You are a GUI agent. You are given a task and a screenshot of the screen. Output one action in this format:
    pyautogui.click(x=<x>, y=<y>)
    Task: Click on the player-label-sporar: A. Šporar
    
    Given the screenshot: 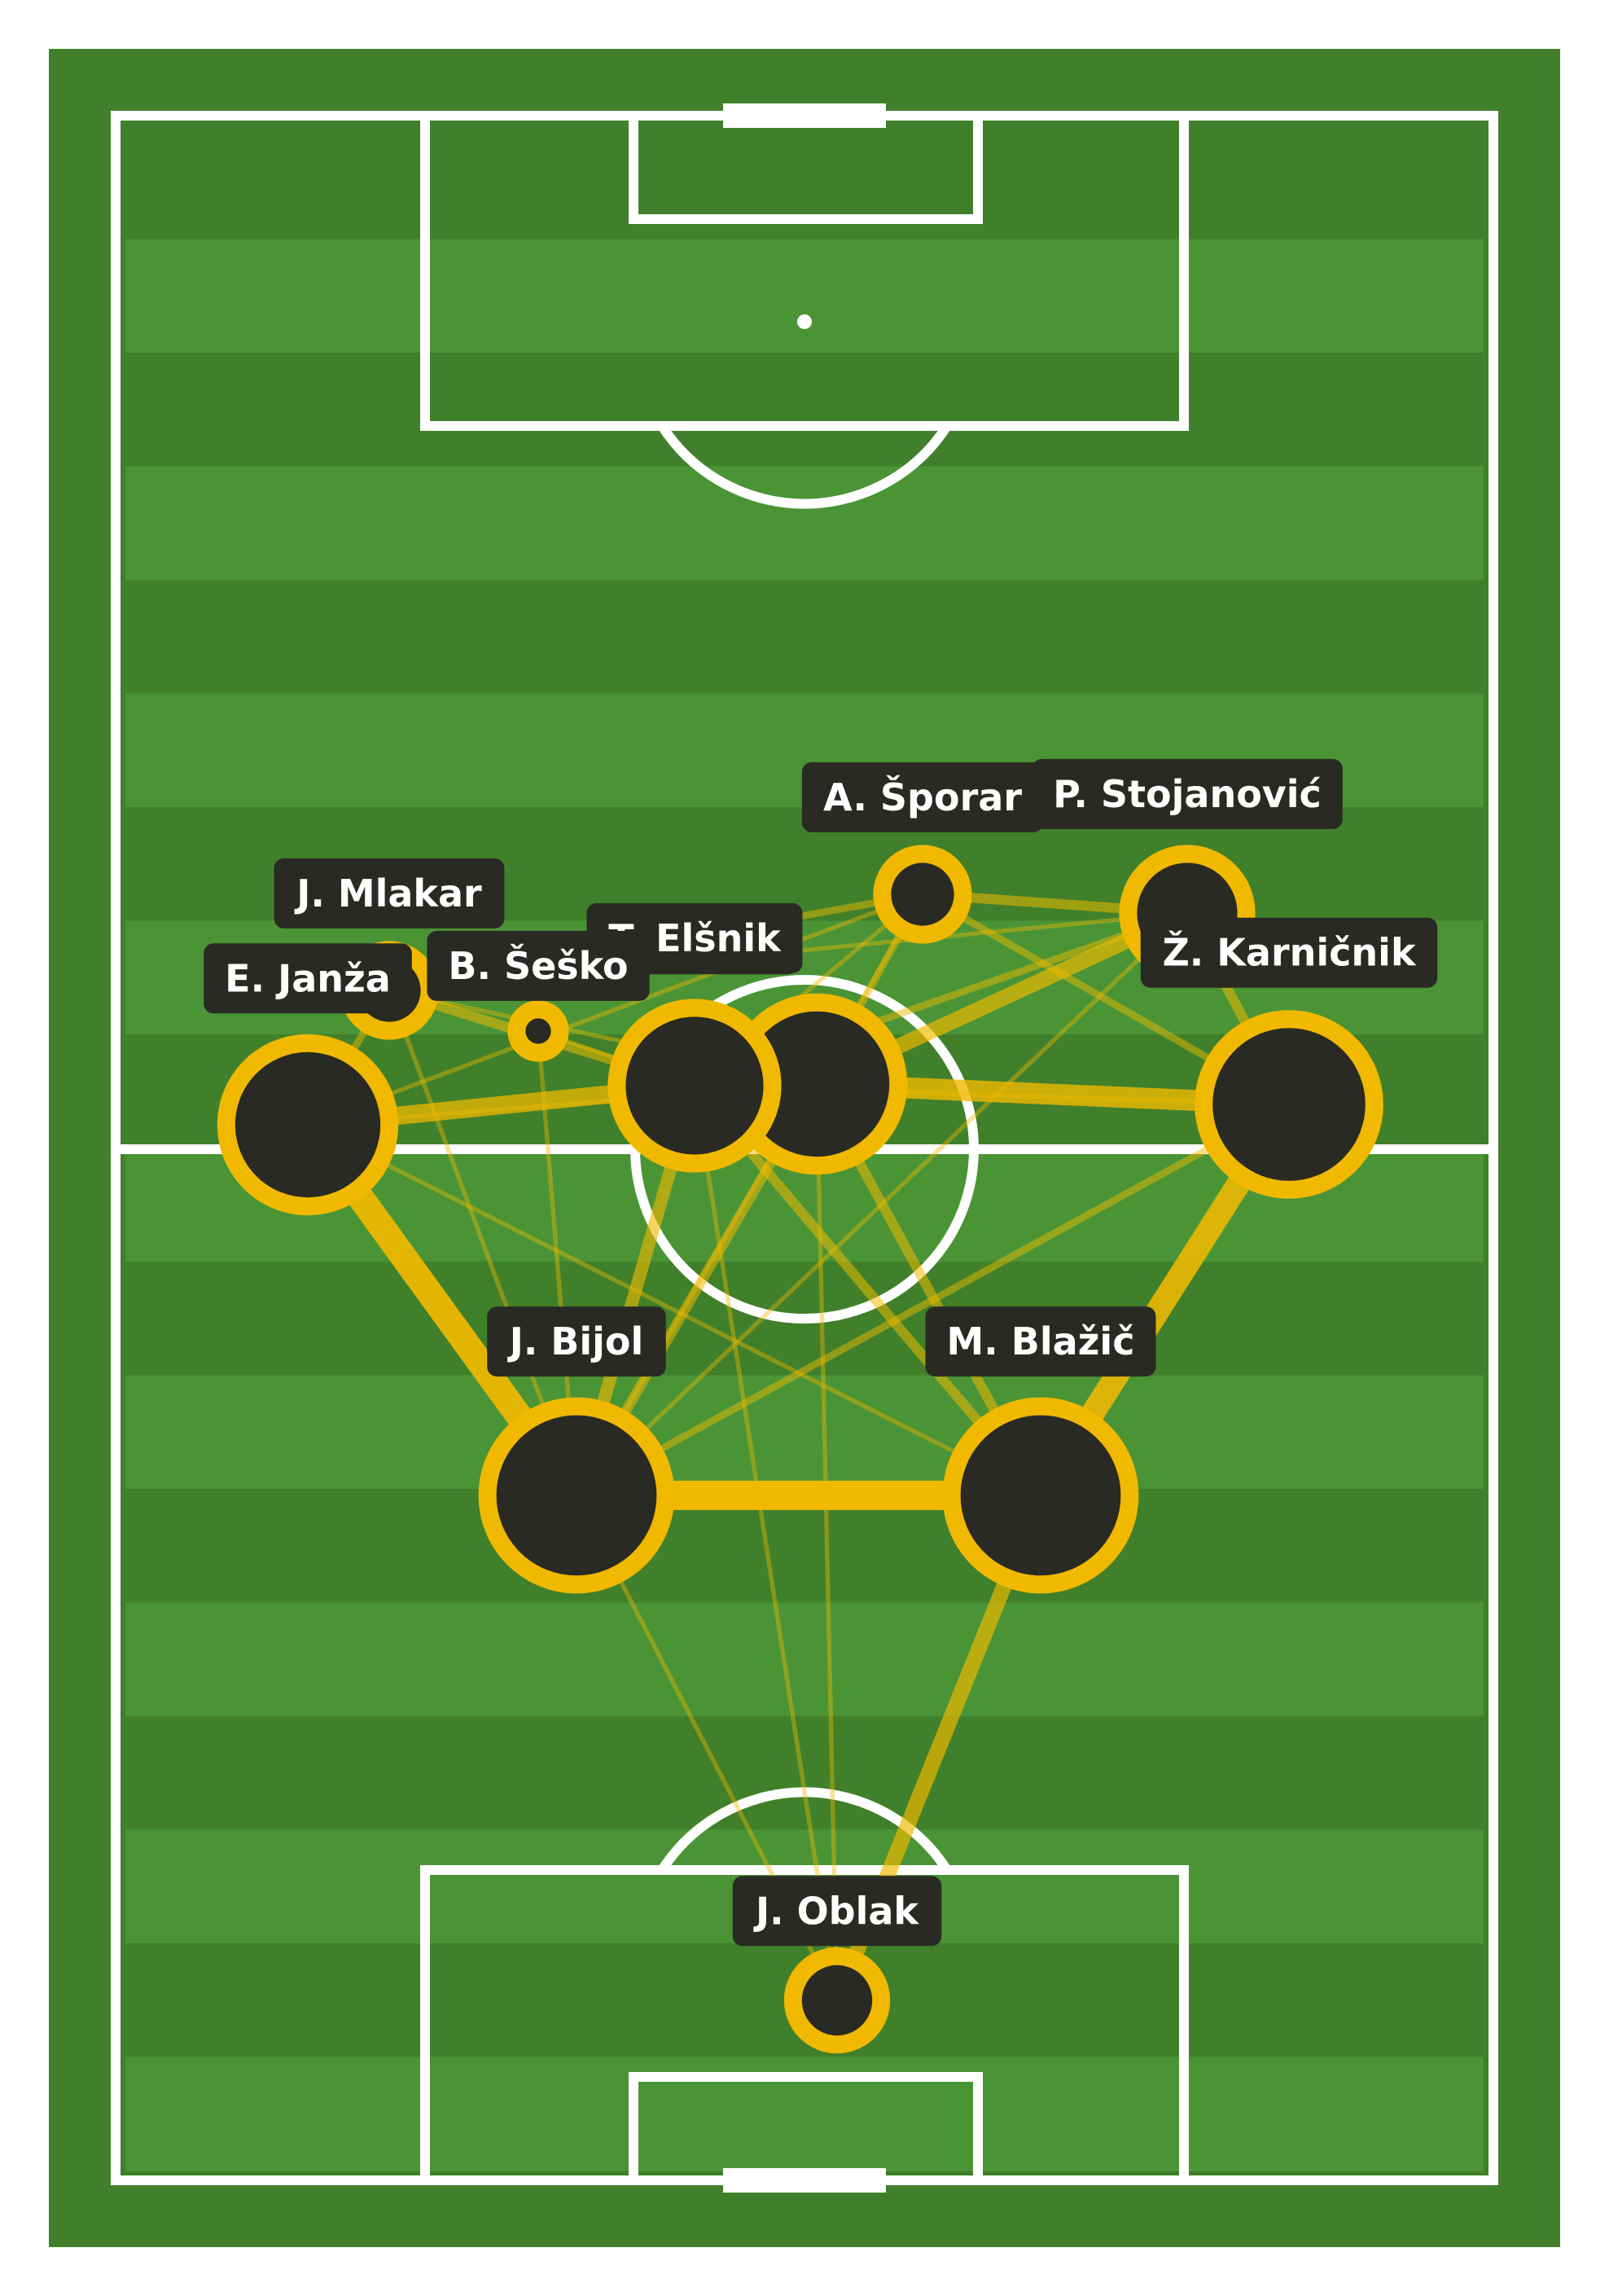 What is the action you would take?
    pyautogui.click(x=922, y=797)
    